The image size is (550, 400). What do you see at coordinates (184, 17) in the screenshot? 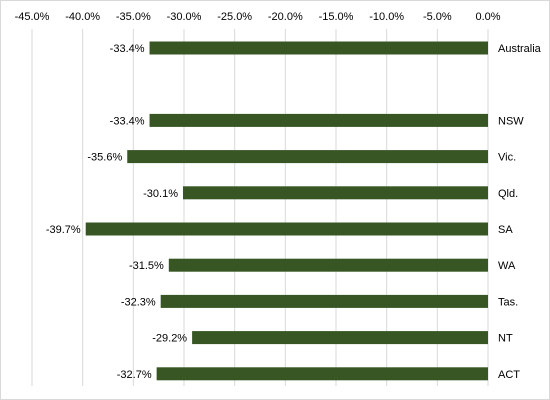
I see `x-tick-label: -30.0%` at bounding box center [184, 17].